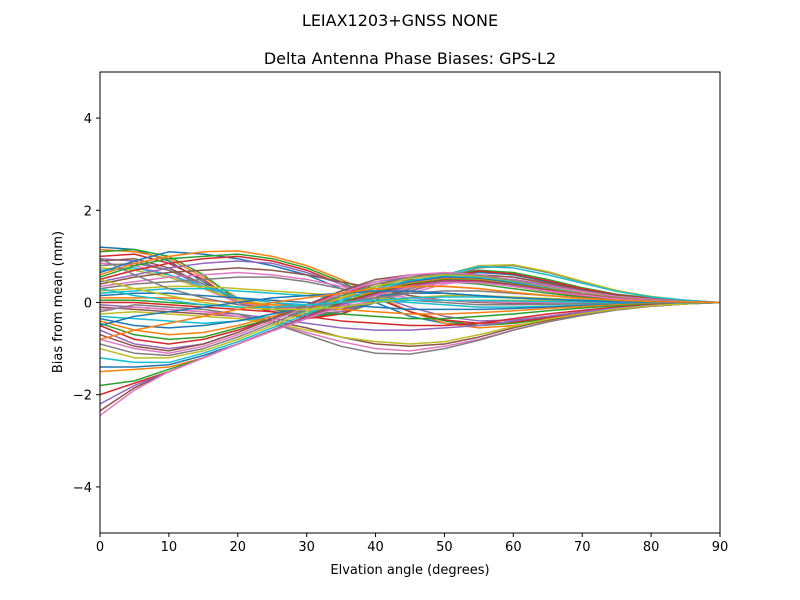  What do you see at coordinates (444, 547) in the screenshot?
I see `x-tick-label: 50` at bounding box center [444, 547].